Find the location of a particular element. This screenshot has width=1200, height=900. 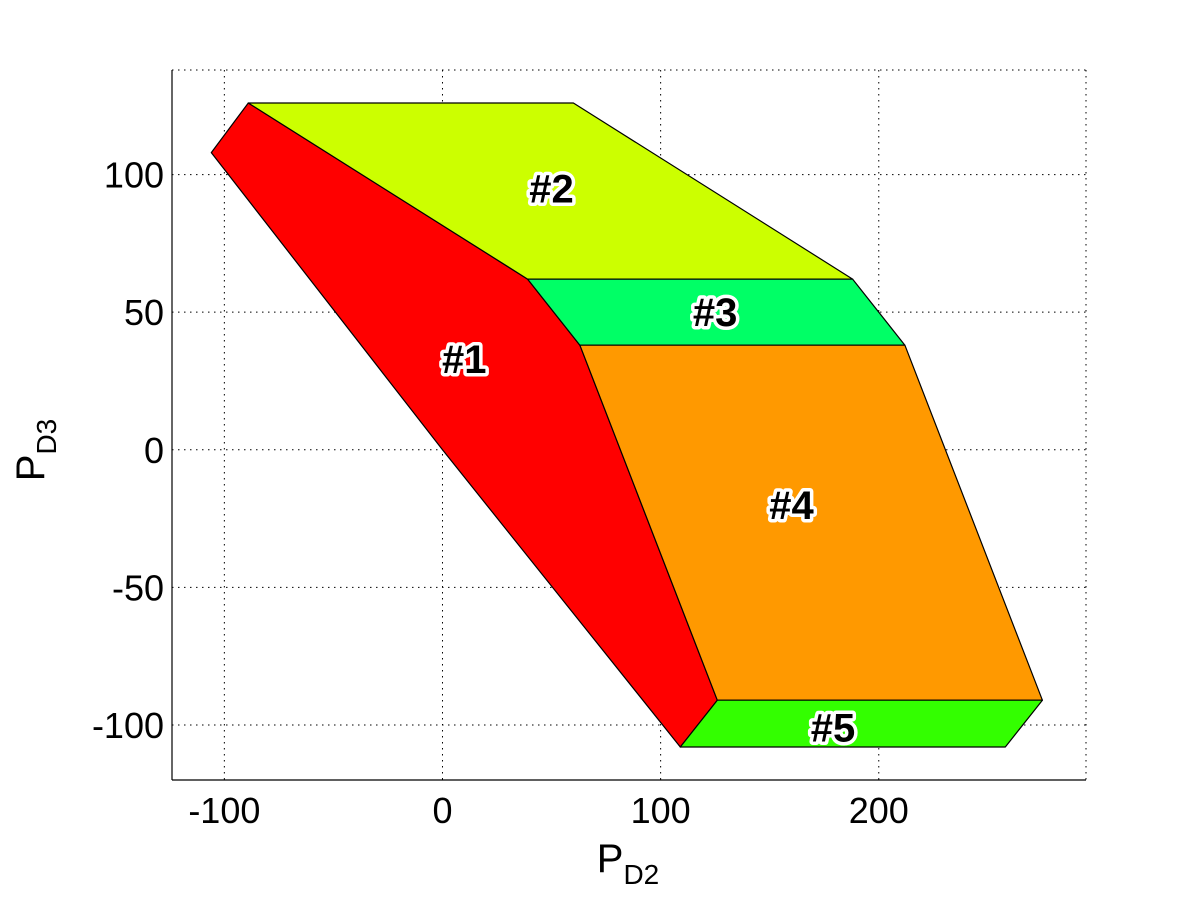

y-axis-label: PD3 is located at coordinates (35, 450).